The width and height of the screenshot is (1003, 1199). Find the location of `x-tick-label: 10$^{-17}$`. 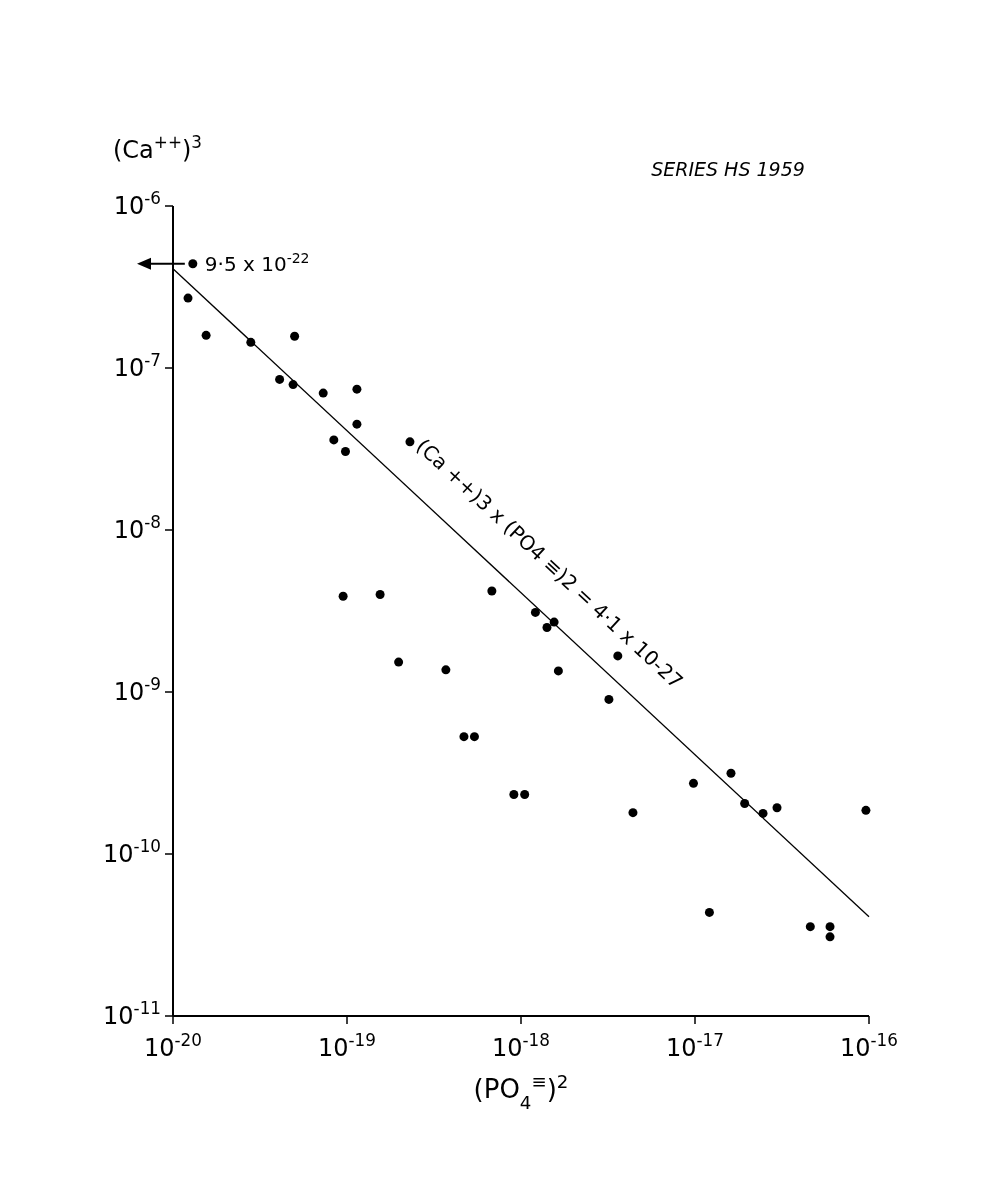

x-tick-label: 10$^{-17}$ is located at coordinates (695, 1046).